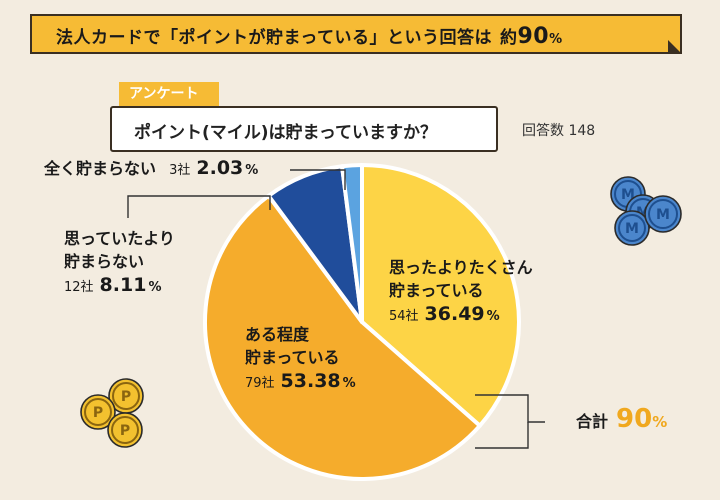  Describe the element at coordinates (292, 357) in the screenshot. I see `slice-some-line2: 貯まっている` at that location.